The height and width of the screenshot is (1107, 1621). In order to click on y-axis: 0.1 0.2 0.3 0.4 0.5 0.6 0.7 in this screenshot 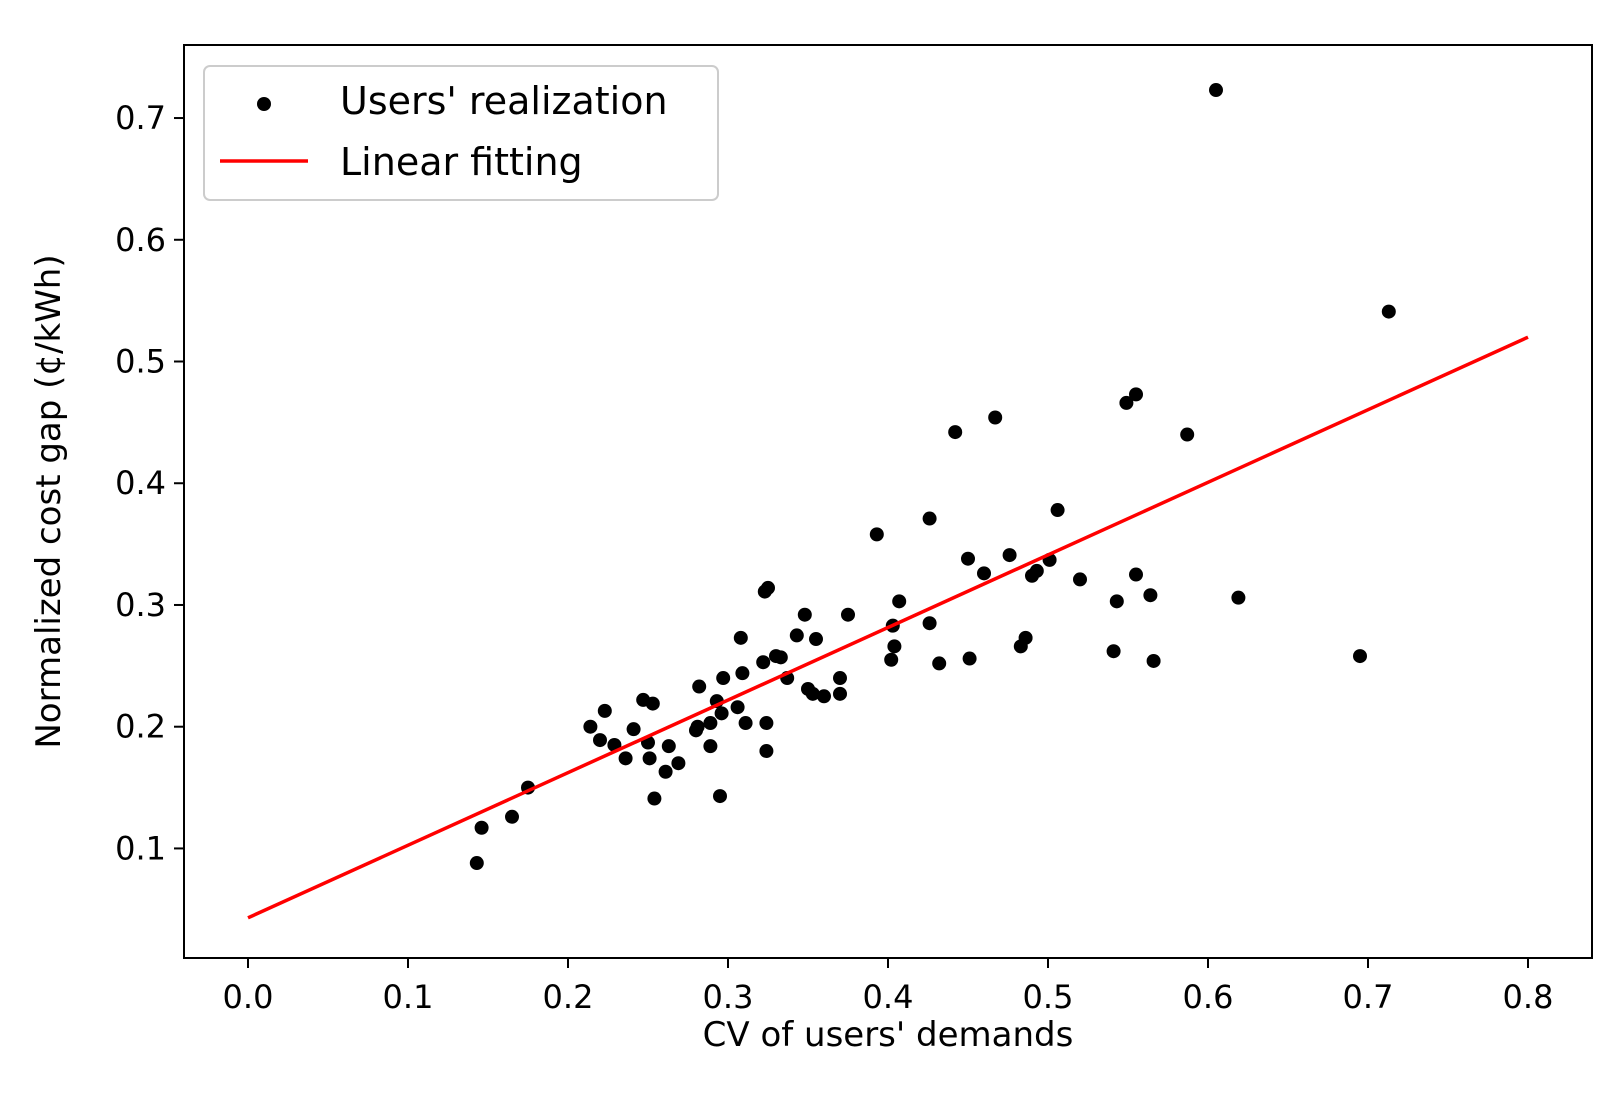, I will do `click(149, 483)`.